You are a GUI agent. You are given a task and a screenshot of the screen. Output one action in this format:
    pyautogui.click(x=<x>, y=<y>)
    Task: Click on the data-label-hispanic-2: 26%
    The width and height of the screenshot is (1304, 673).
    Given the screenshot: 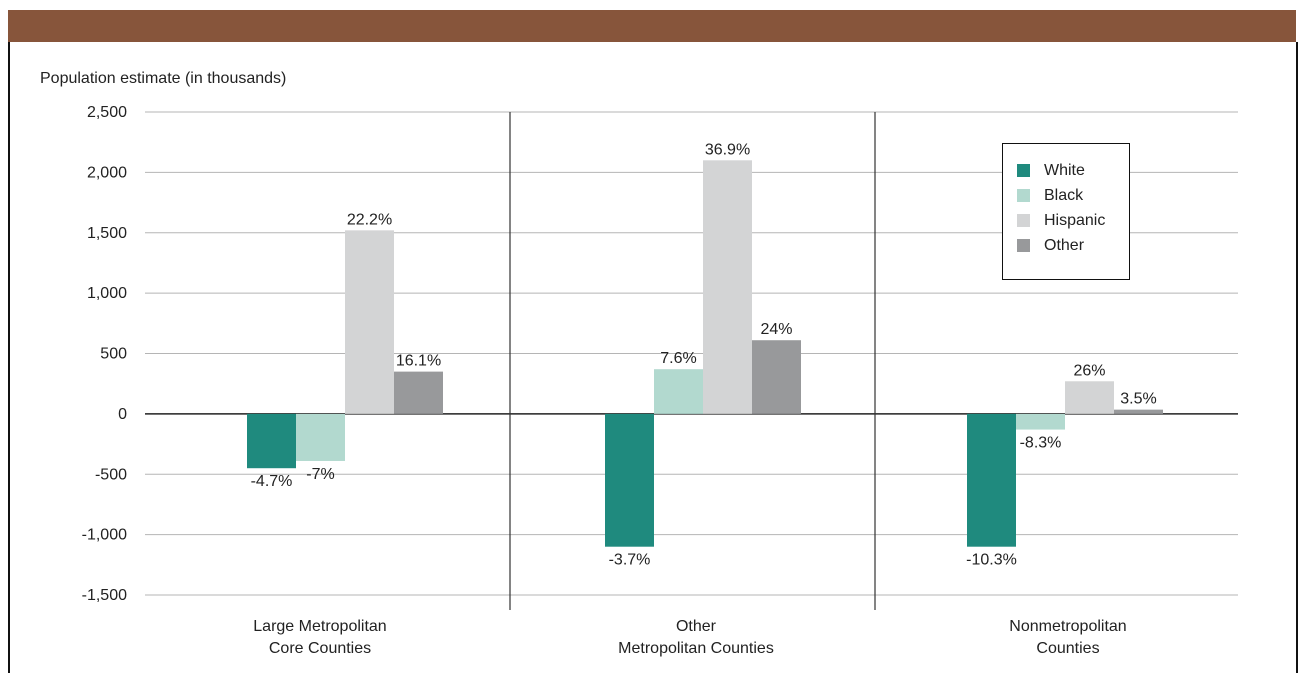 What is the action you would take?
    pyautogui.click(x=1089, y=370)
    